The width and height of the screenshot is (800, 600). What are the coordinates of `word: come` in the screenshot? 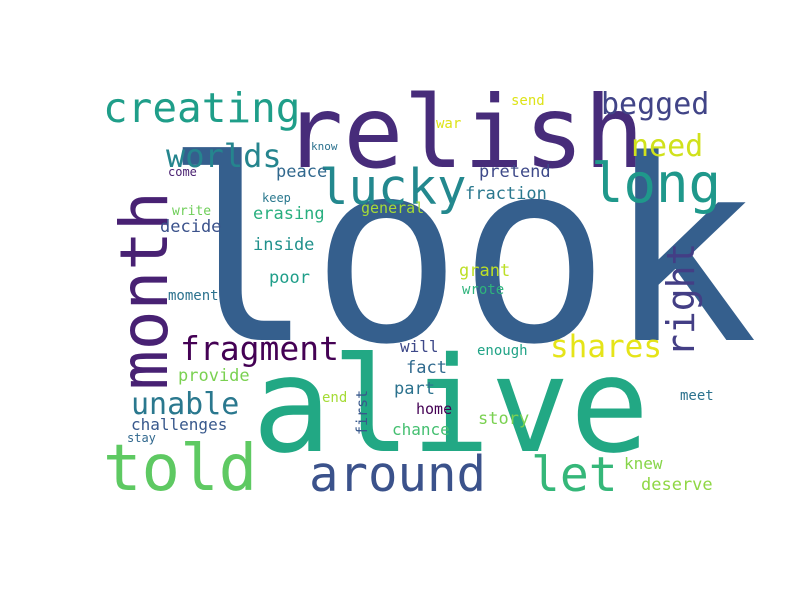 It's located at (182, 172).